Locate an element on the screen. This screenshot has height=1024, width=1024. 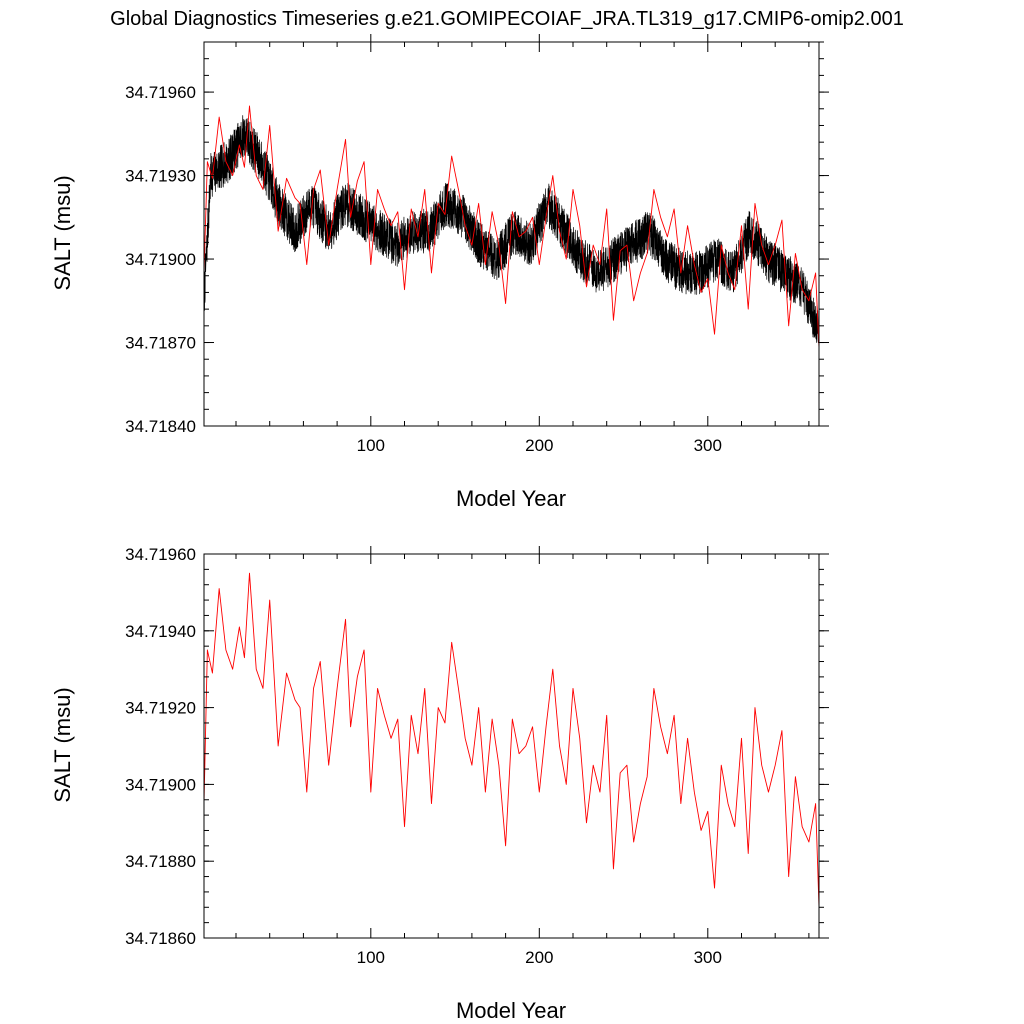
bottom-ylabel: SALT (msu) is located at coordinates (62, 744).